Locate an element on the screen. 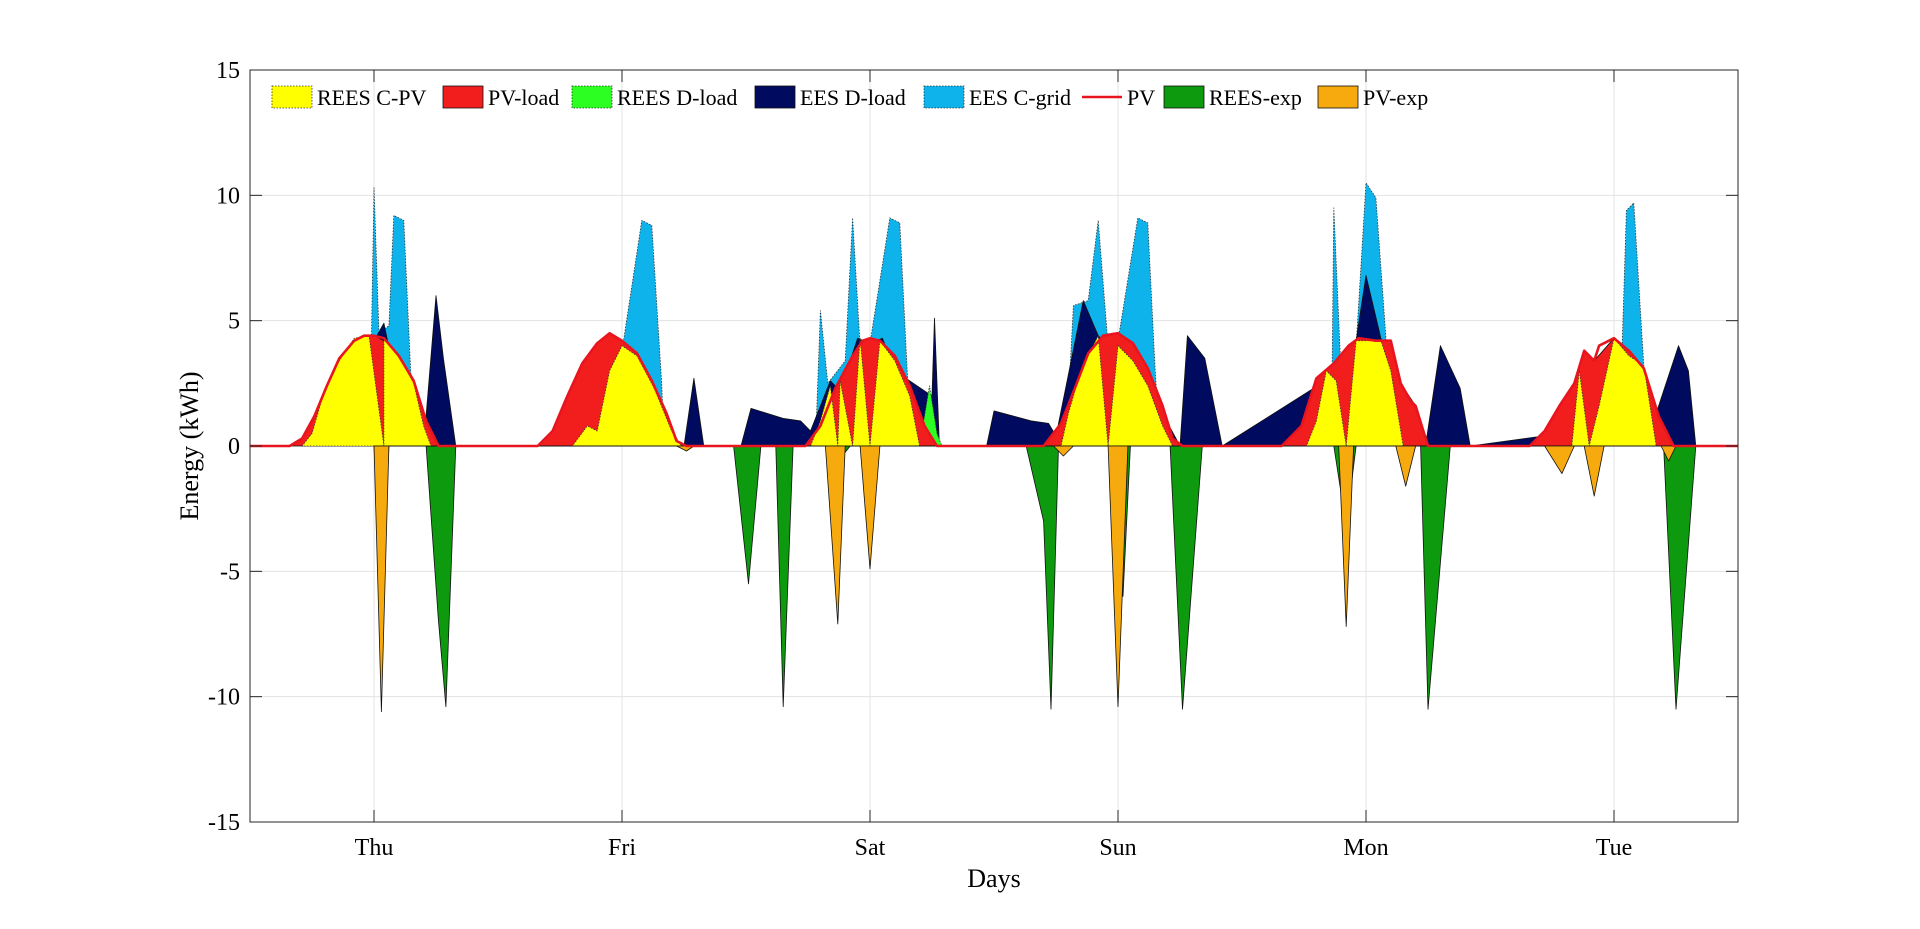 This screenshot has height=929, width=1920. y-tick-label: -10 is located at coordinates (224, 698).